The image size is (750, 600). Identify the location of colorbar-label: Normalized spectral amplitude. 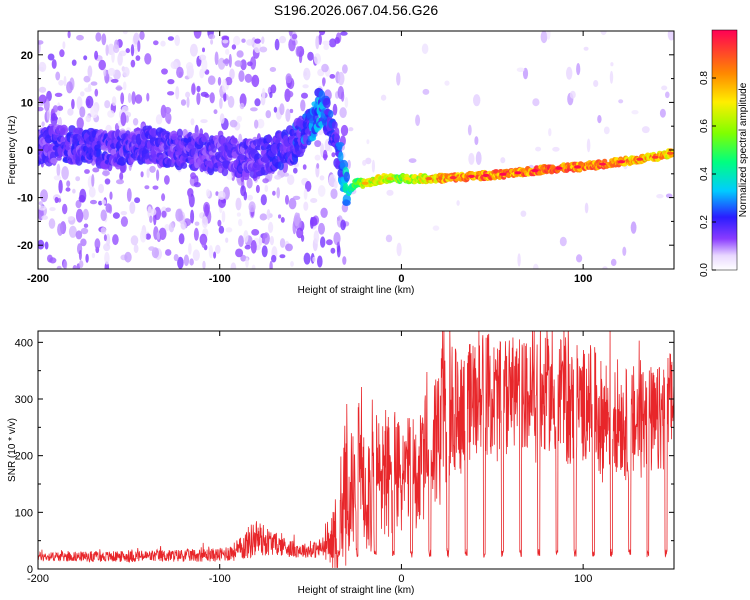
(743, 149).